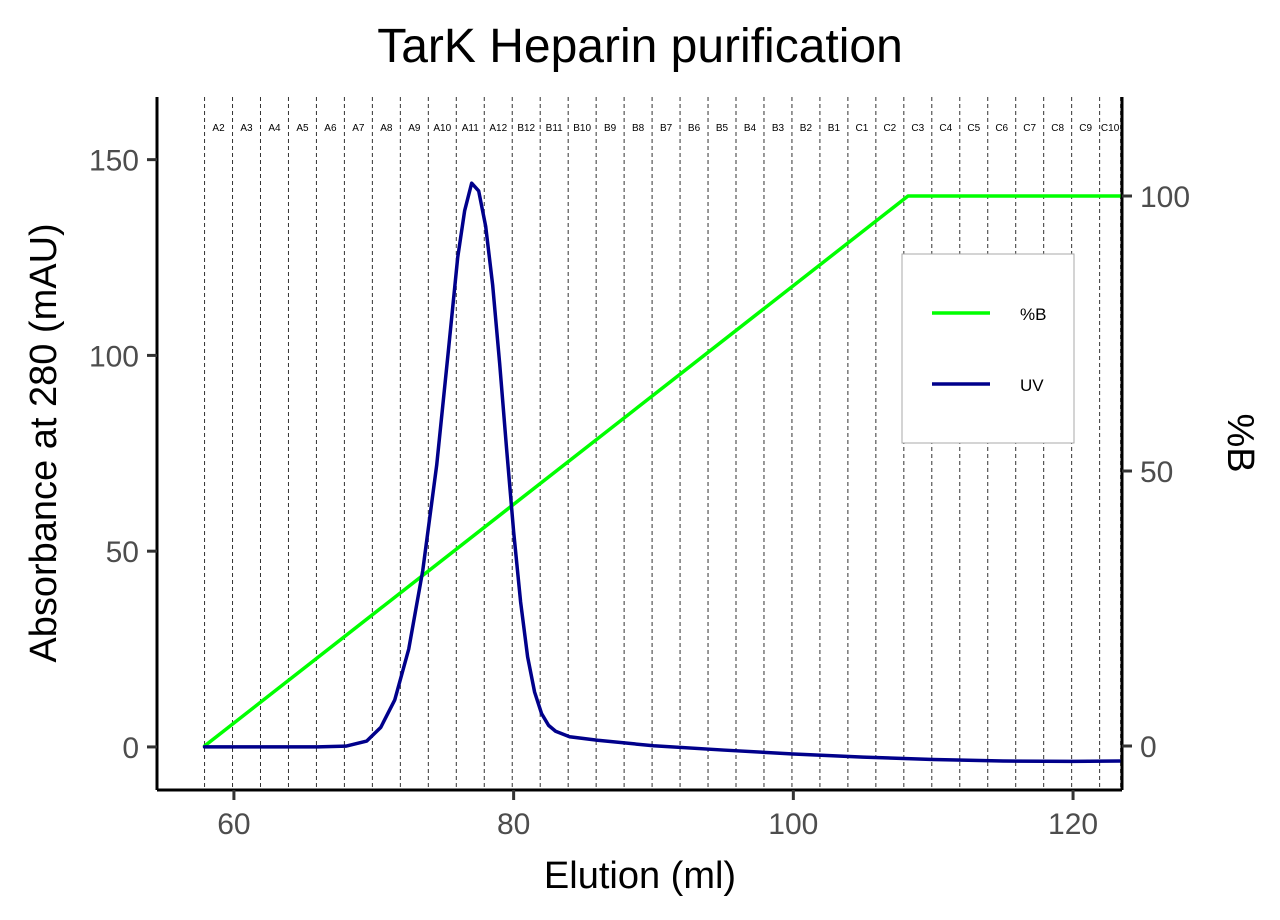 The width and height of the screenshot is (1280, 920). I want to click on legend-box, so click(988, 348).